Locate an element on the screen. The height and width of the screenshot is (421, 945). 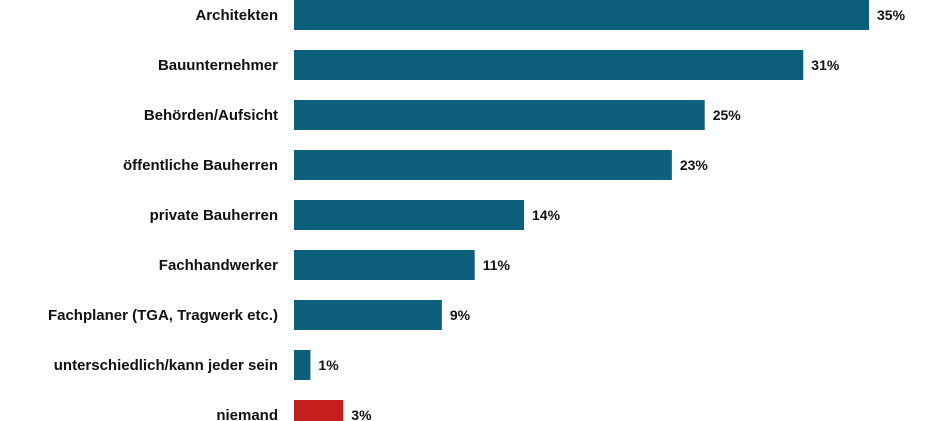
value-label: 1% is located at coordinates (328, 365).